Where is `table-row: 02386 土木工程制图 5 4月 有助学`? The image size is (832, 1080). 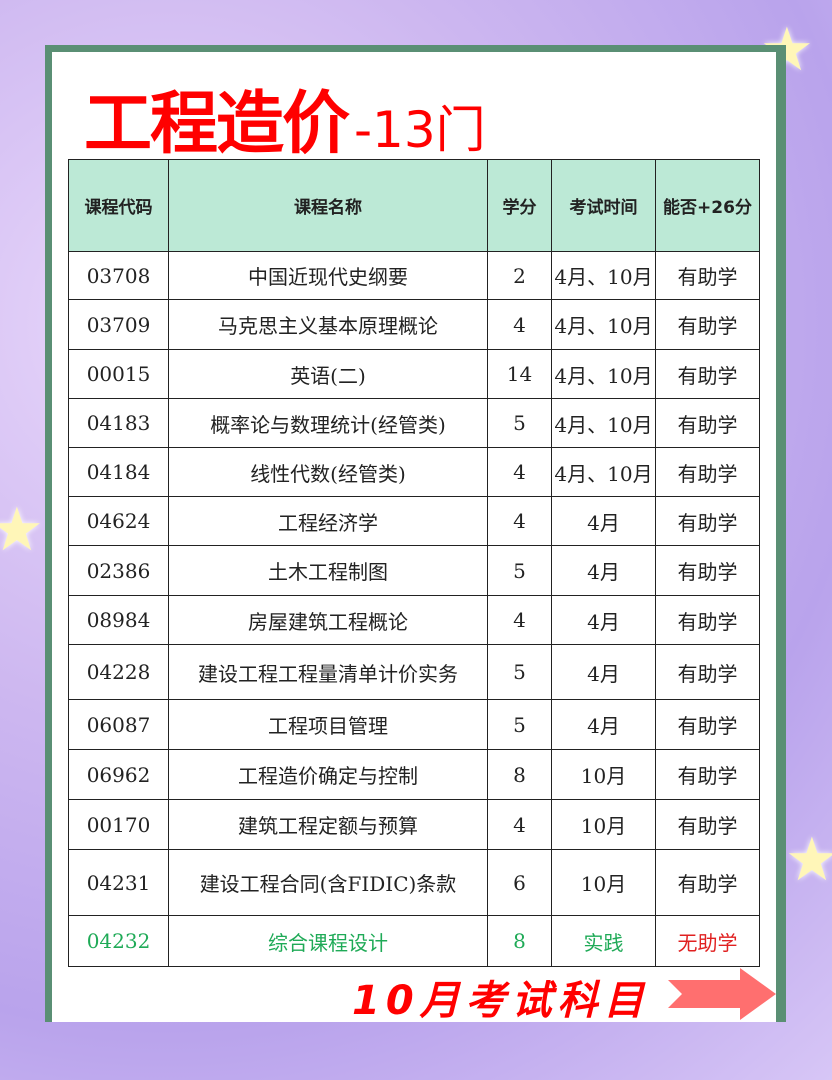
table-row: 02386 土木工程制图 5 4月 有助学 is located at coordinates (414, 570).